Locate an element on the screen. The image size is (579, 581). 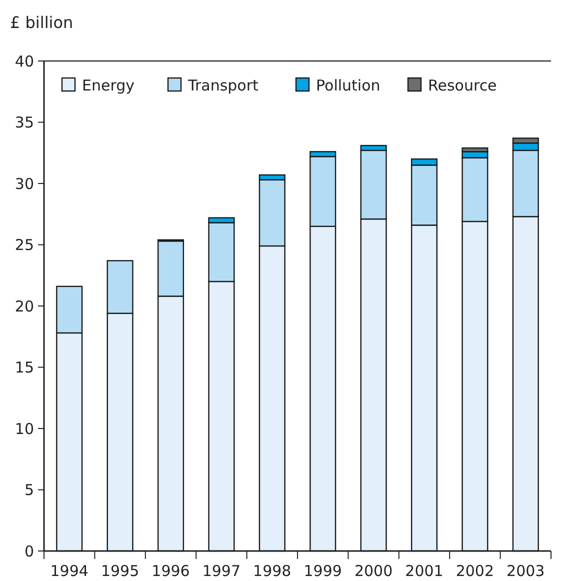
legend-label: Energy is located at coordinates (108, 85).